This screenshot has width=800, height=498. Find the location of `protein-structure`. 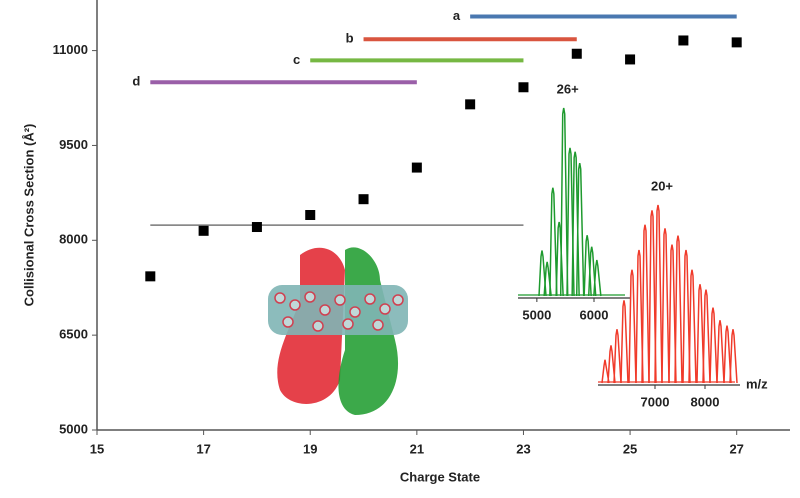

protein-structure is located at coordinates (338, 331).